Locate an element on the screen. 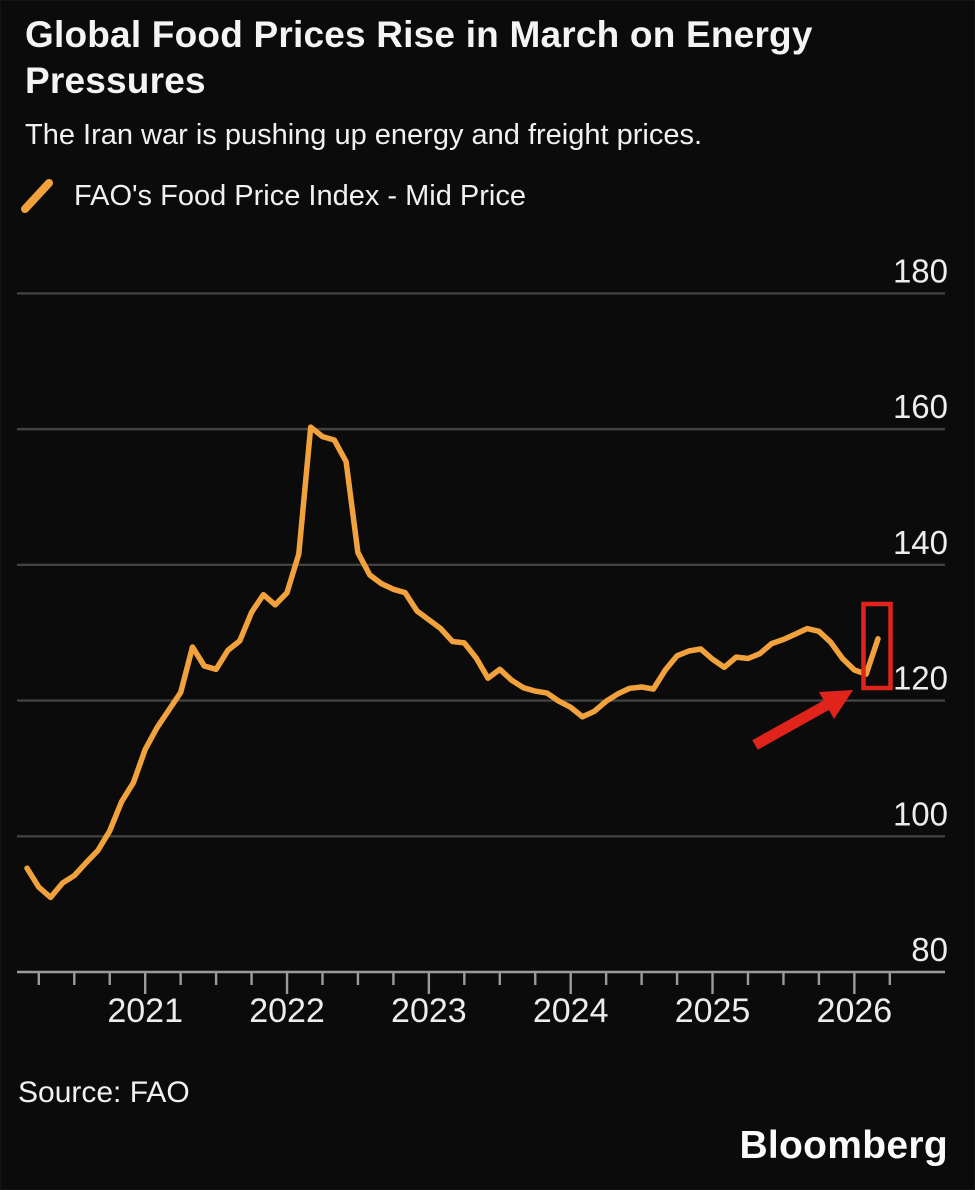 This screenshot has height=1190, width=975. orange-slash-icon is located at coordinates (37, 196).